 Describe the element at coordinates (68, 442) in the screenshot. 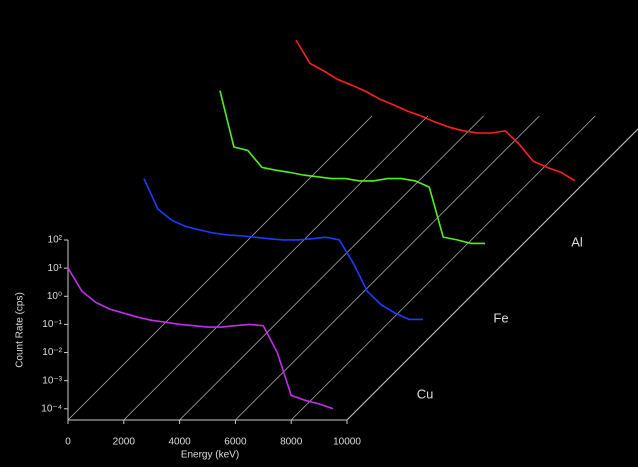

I see `x-tick-label: 0` at that location.